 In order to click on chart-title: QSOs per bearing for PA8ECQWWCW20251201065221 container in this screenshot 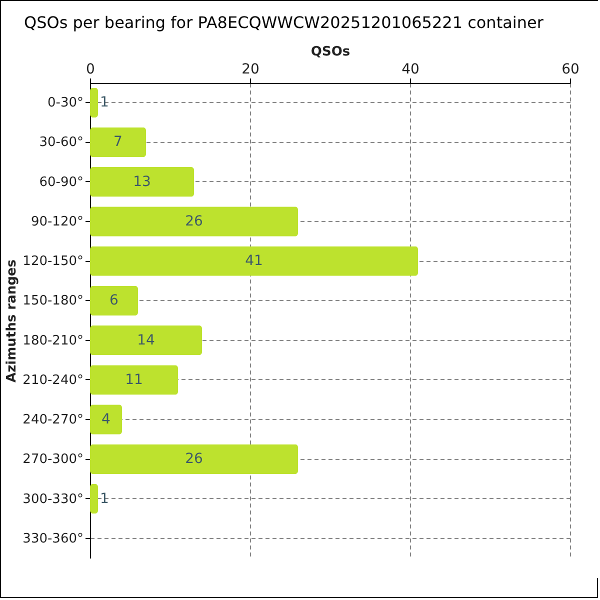, I will do `click(284, 22)`.